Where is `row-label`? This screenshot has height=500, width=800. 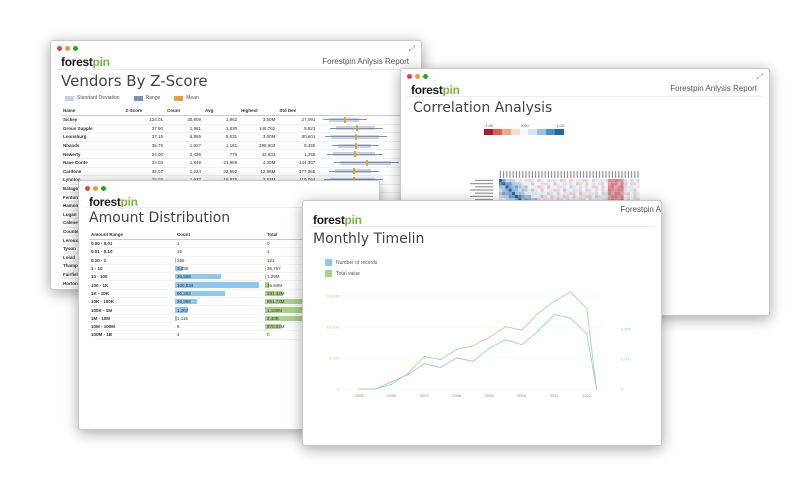 row-label is located at coordinates (481, 196).